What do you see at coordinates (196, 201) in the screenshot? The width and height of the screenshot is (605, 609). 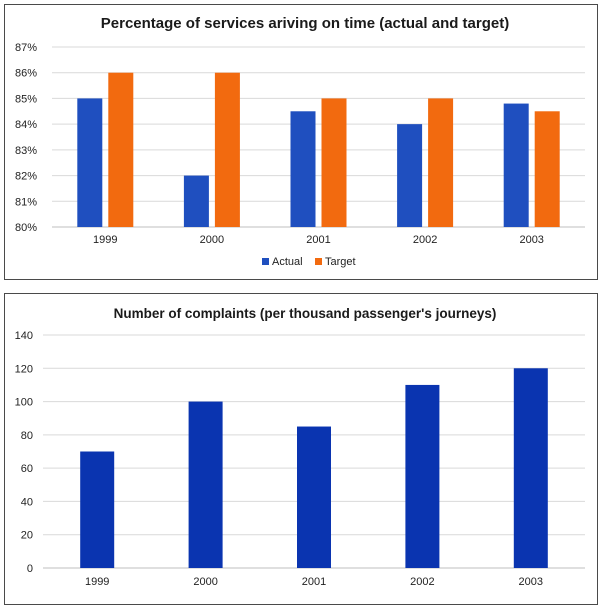 I see `bar-actual-2000` at bounding box center [196, 201].